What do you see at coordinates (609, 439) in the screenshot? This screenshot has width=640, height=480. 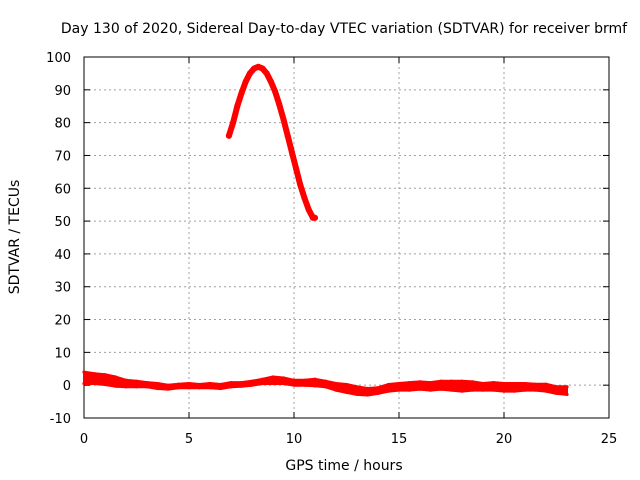 I see `x-tick-label: 25` at bounding box center [609, 439].